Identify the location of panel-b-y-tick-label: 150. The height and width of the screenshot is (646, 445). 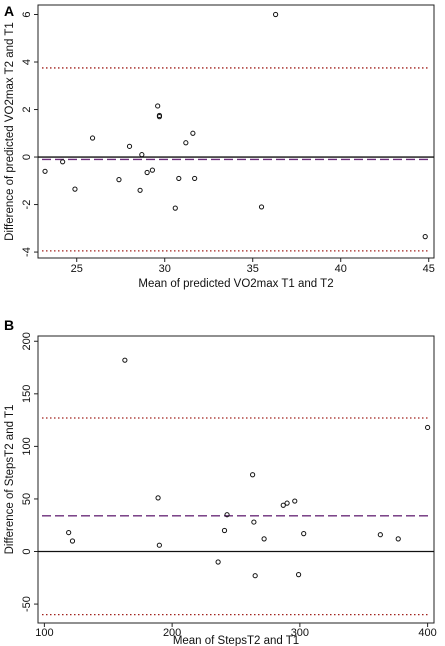
(27, 394).